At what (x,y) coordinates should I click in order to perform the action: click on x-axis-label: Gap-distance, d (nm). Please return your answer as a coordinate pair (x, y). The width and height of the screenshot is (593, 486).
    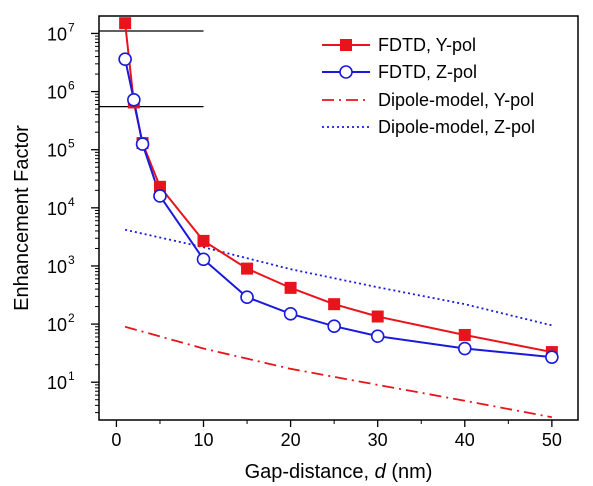
    Looking at the image, I should click on (339, 472).